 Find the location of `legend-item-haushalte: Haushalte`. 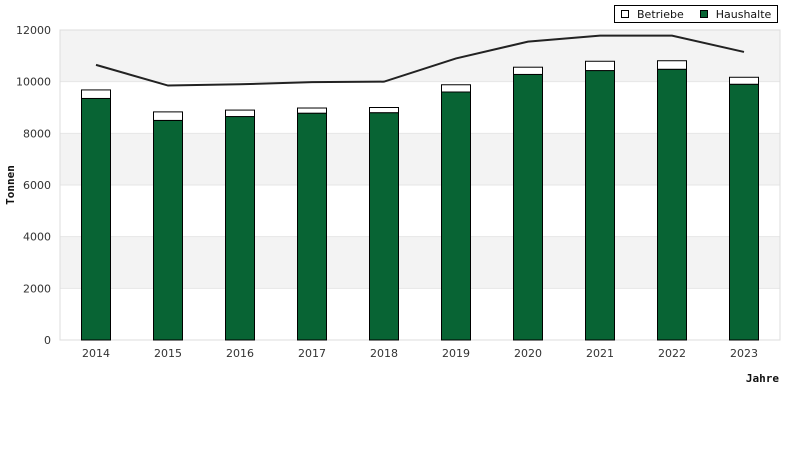

legend-item-haushalte: Haushalte is located at coordinates (735, 14).